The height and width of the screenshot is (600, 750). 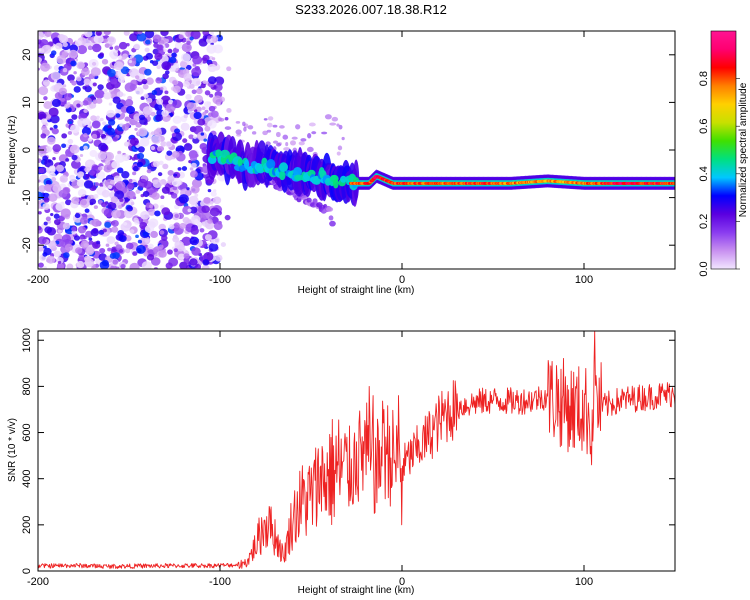 I want to click on colorbar-tick-label: 0.0, so click(x=704, y=268).